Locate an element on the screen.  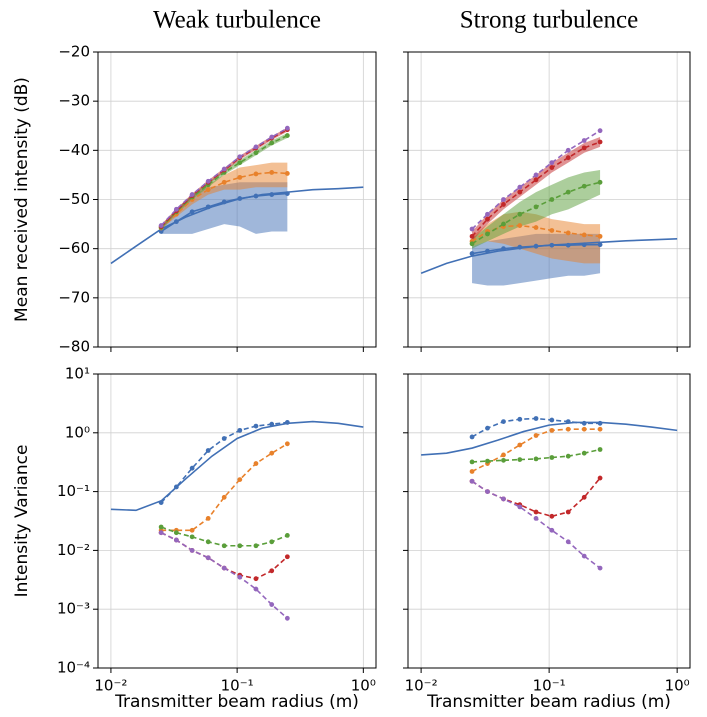
x-tick-label: 10⁻² is located at coordinates (110, 686).